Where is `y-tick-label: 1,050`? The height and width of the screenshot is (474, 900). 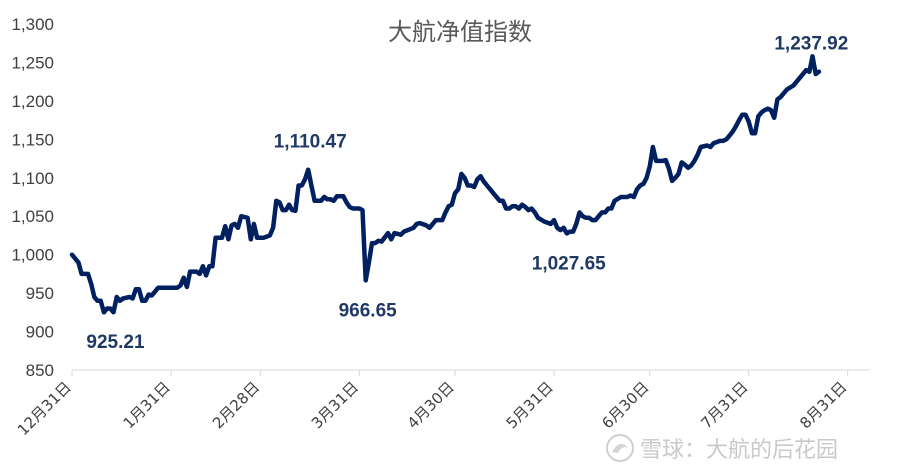
y-tick-label: 1,050 is located at coordinates (32, 216).